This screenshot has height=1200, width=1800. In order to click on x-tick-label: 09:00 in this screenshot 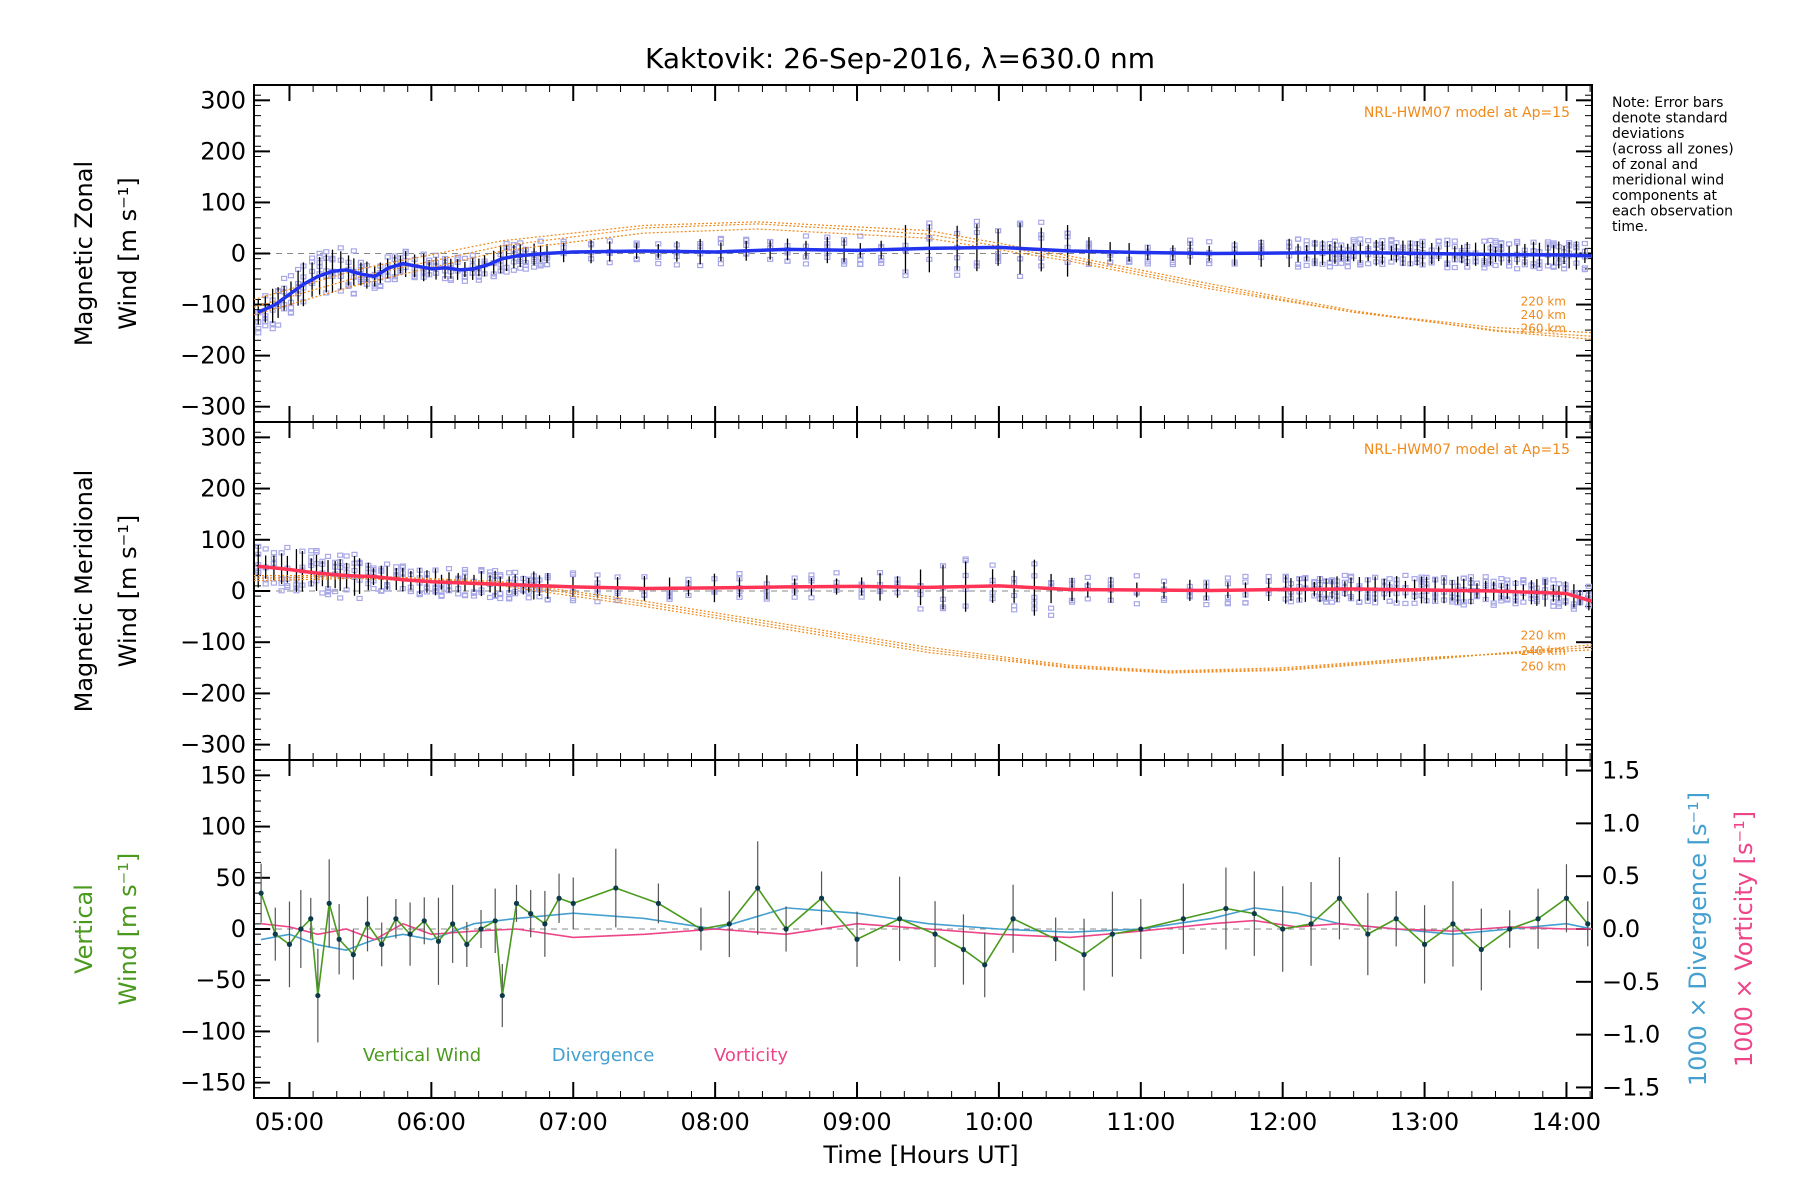, I will do `click(856, 1122)`.